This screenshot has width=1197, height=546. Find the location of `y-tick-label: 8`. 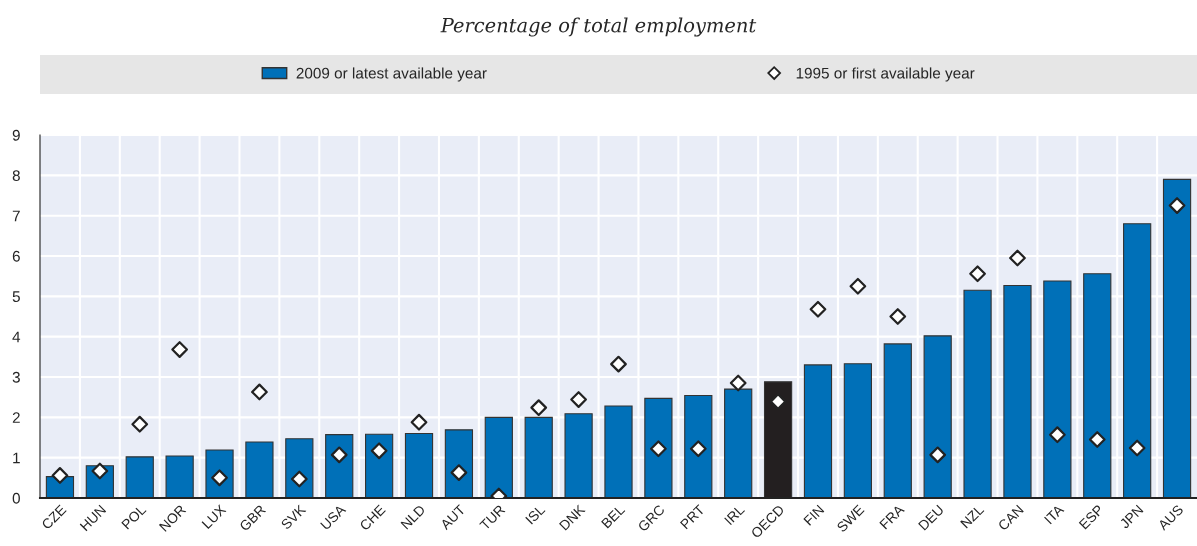

y-tick-label: 8 is located at coordinates (16, 176).